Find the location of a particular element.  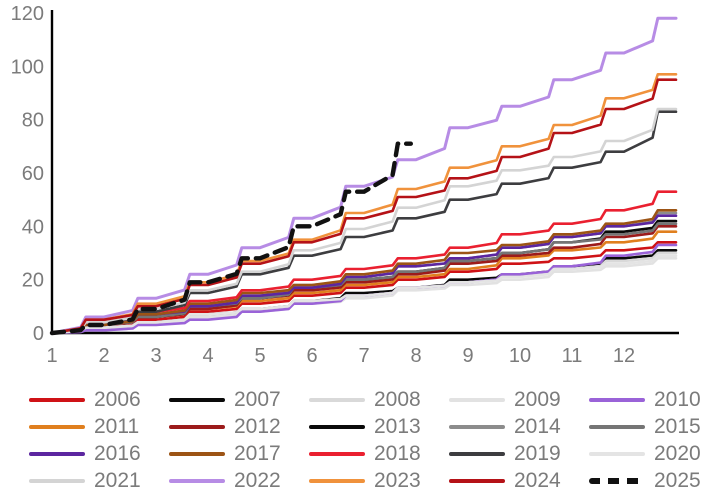

legend-item-2015: 2015 is located at coordinates (638, 427).